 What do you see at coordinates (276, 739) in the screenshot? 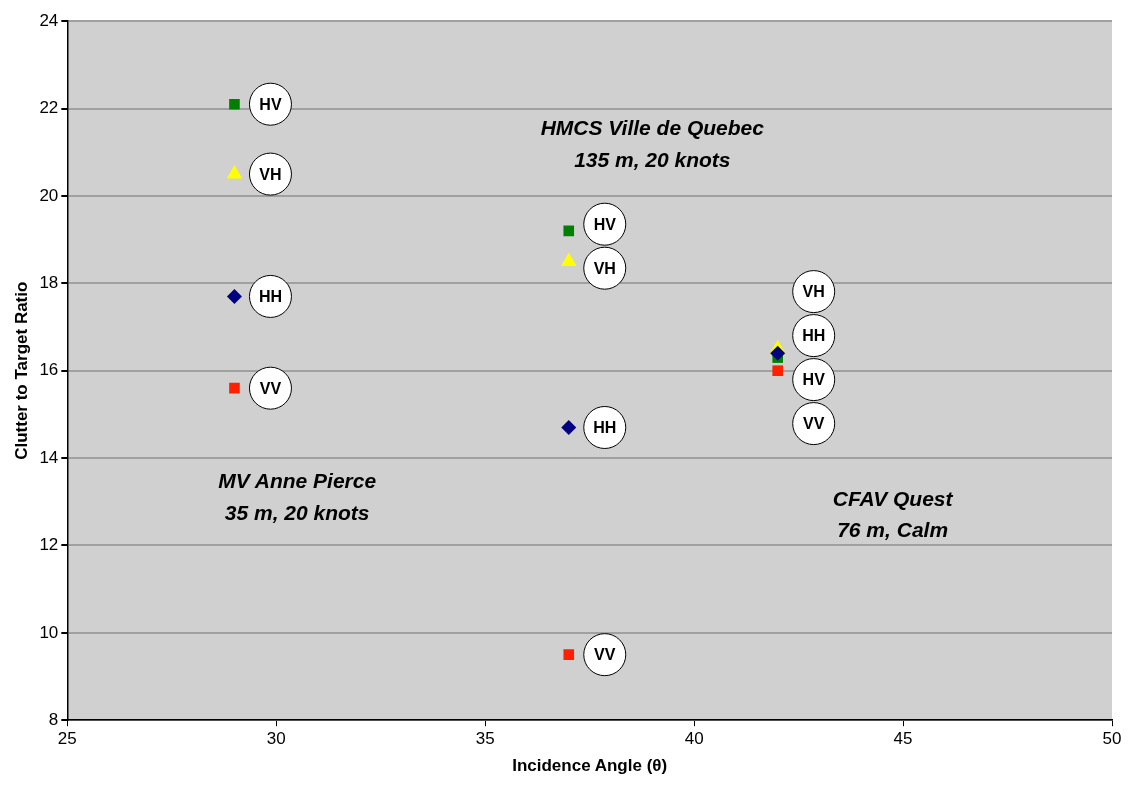
I see `x-tick-label: 30` at bounding box center [276, 739].